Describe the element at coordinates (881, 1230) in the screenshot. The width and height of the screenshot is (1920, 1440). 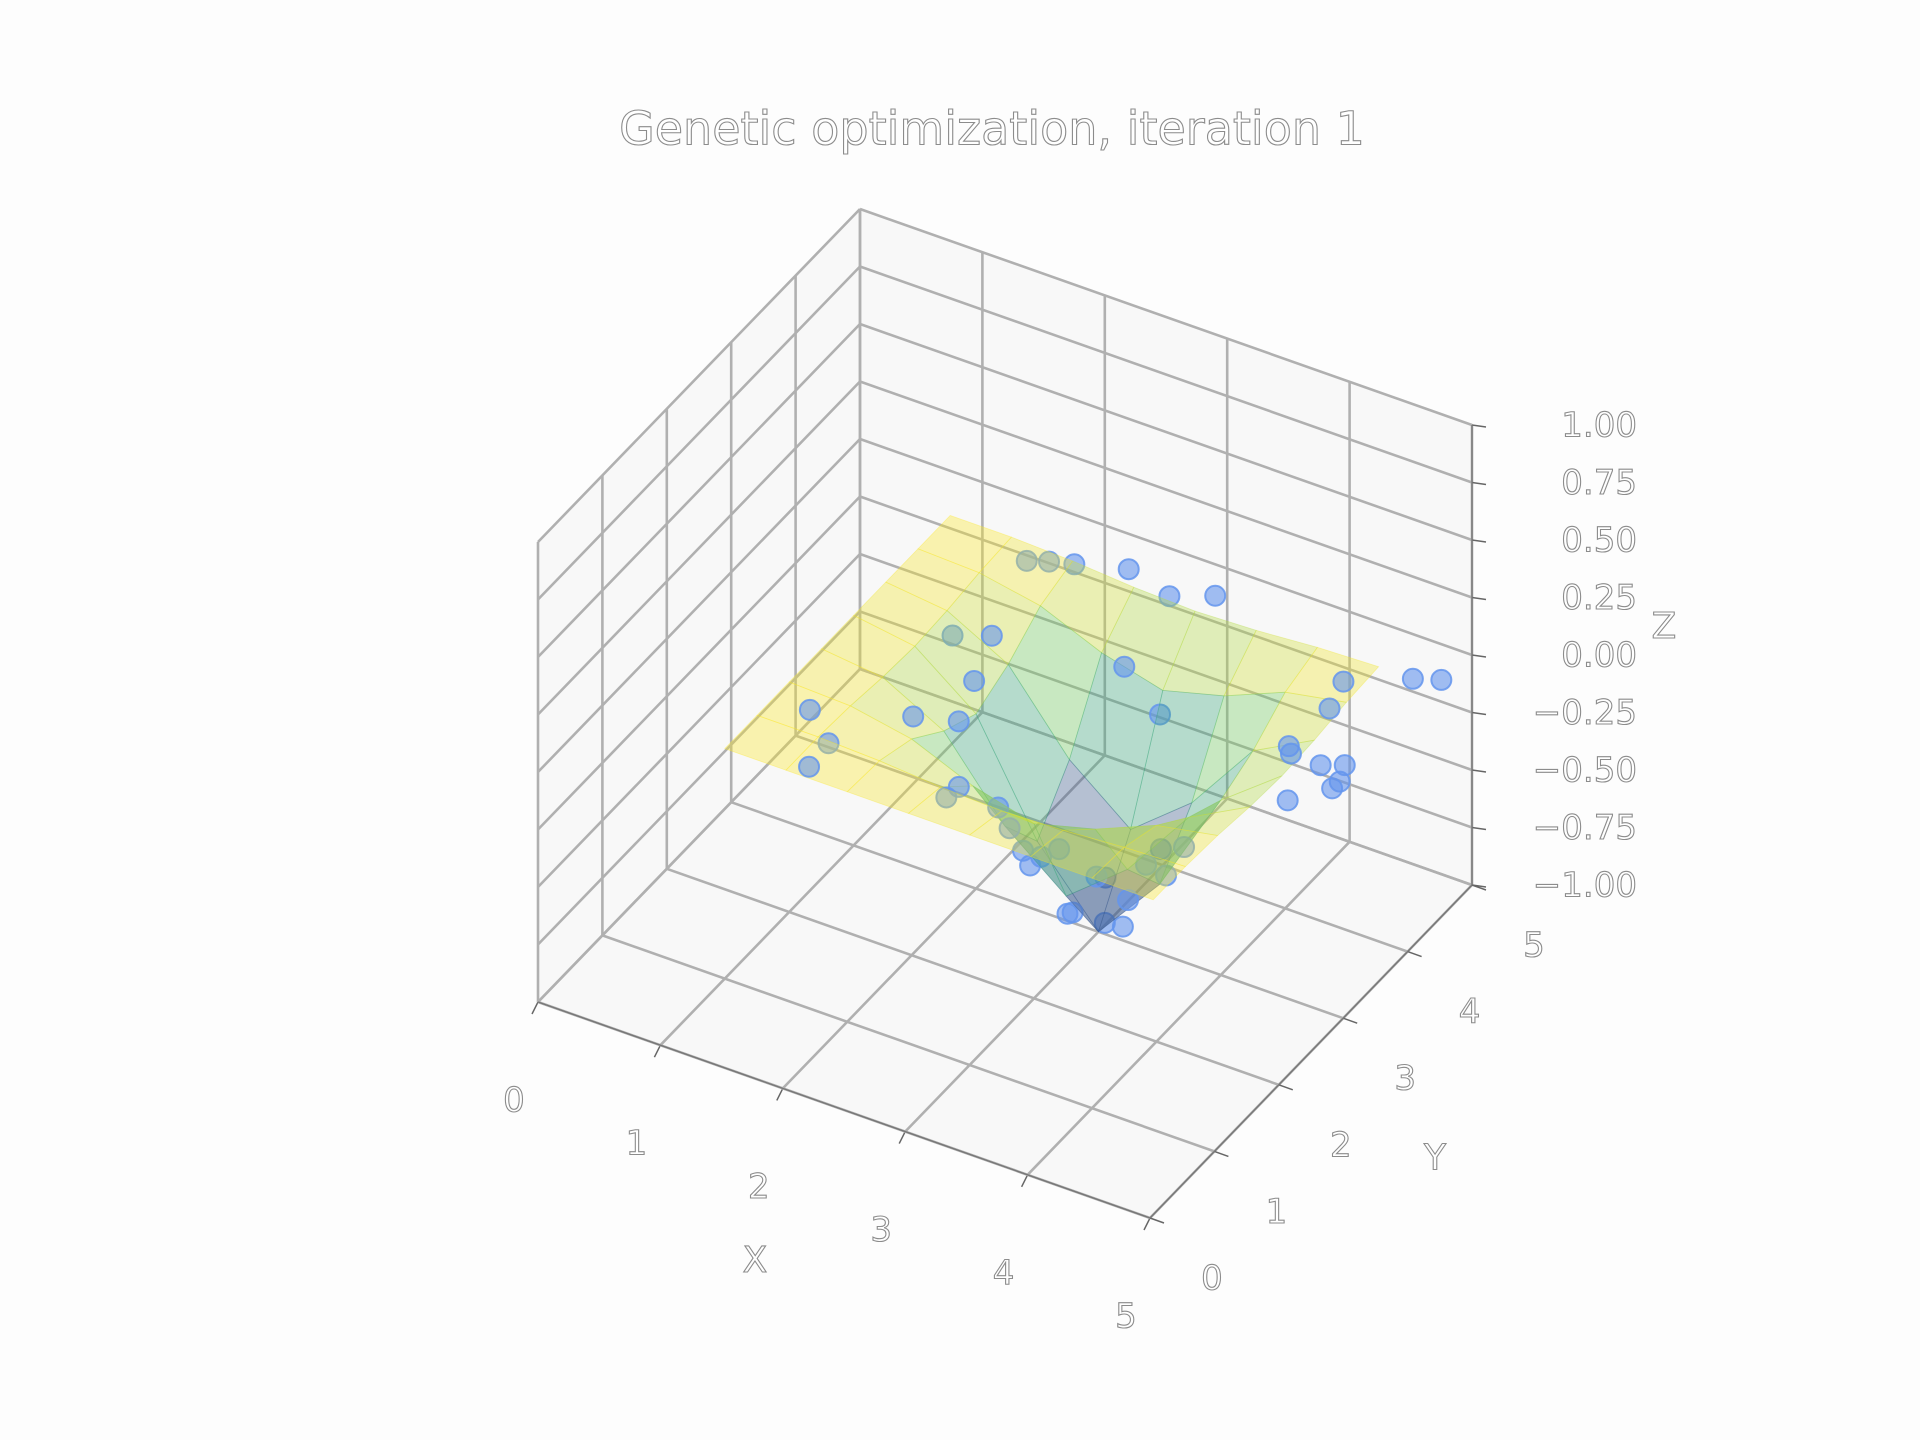
I see `x-tick-label: 3` at that location.